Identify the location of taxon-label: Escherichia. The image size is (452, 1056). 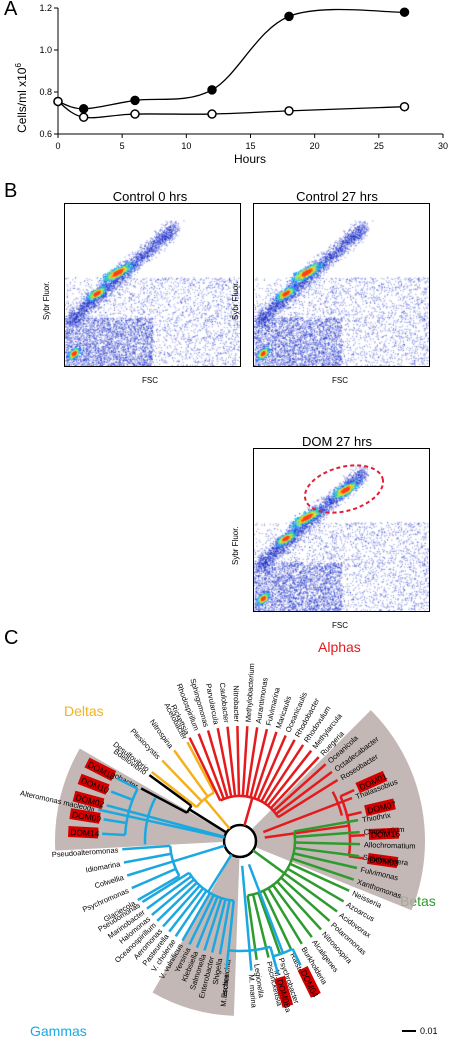
(226, 978).